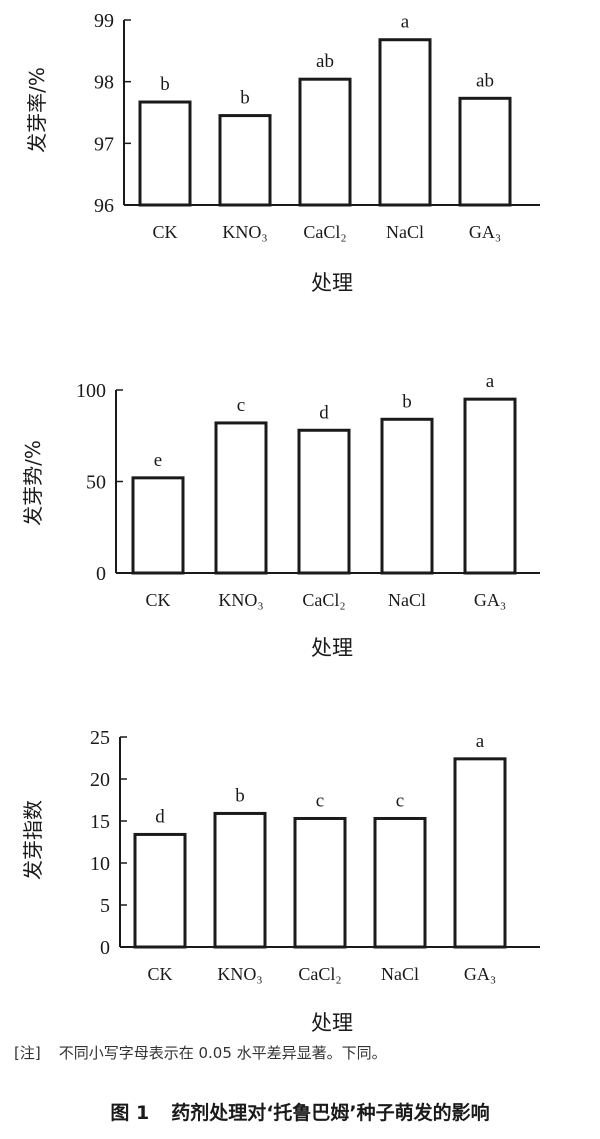 The image size is (600, 1139). I want to click on y-tick-label: 20, so click(100, 780).